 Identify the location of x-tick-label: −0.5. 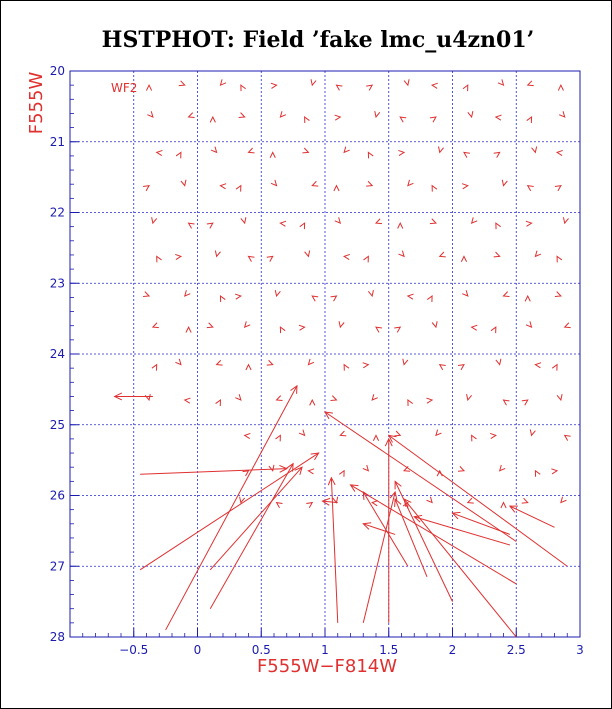
(133, 650).